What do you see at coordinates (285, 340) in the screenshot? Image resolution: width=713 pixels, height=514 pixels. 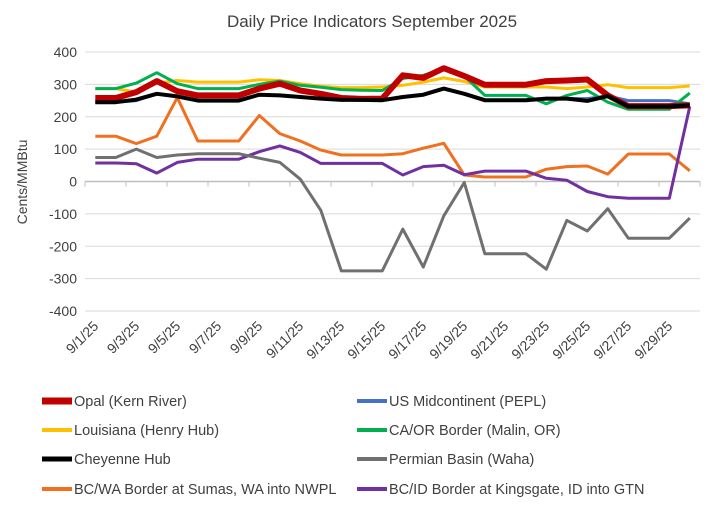 I see `x-tick-label: 9/11/25` at bounding box center [285, 340].